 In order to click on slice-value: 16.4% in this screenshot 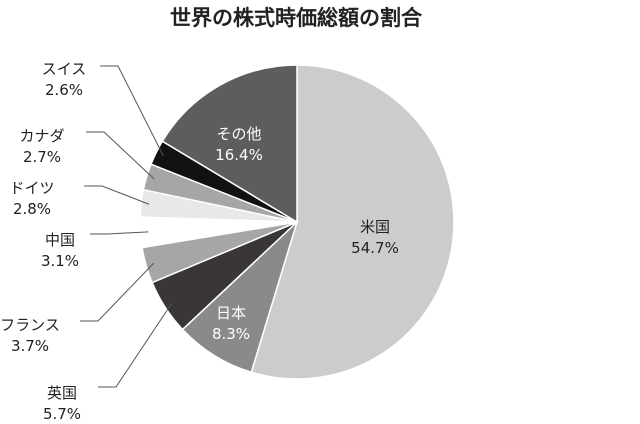, I will do `click(239, 155)`.